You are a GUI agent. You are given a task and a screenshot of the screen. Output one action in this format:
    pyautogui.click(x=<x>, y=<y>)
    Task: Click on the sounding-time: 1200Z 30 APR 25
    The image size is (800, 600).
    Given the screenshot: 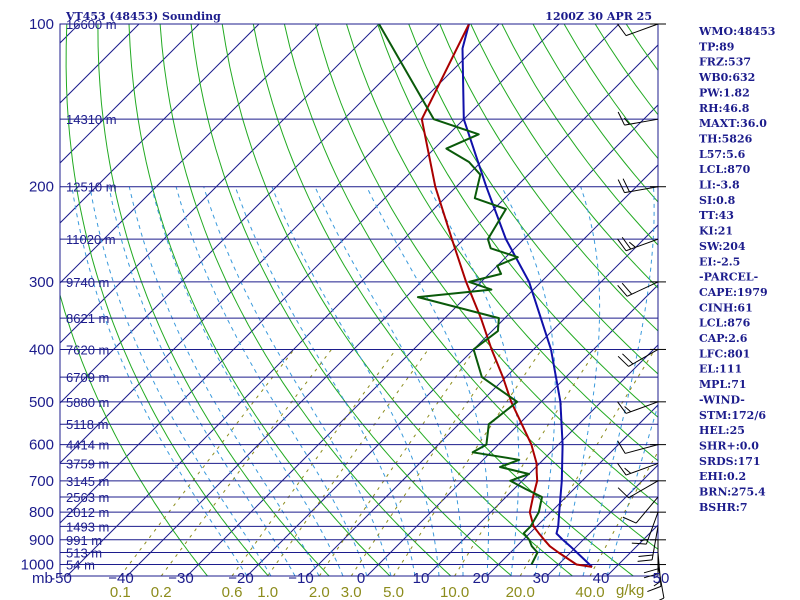 What is the action you would take?
    pyautogui.click(x=598, y=16)
    